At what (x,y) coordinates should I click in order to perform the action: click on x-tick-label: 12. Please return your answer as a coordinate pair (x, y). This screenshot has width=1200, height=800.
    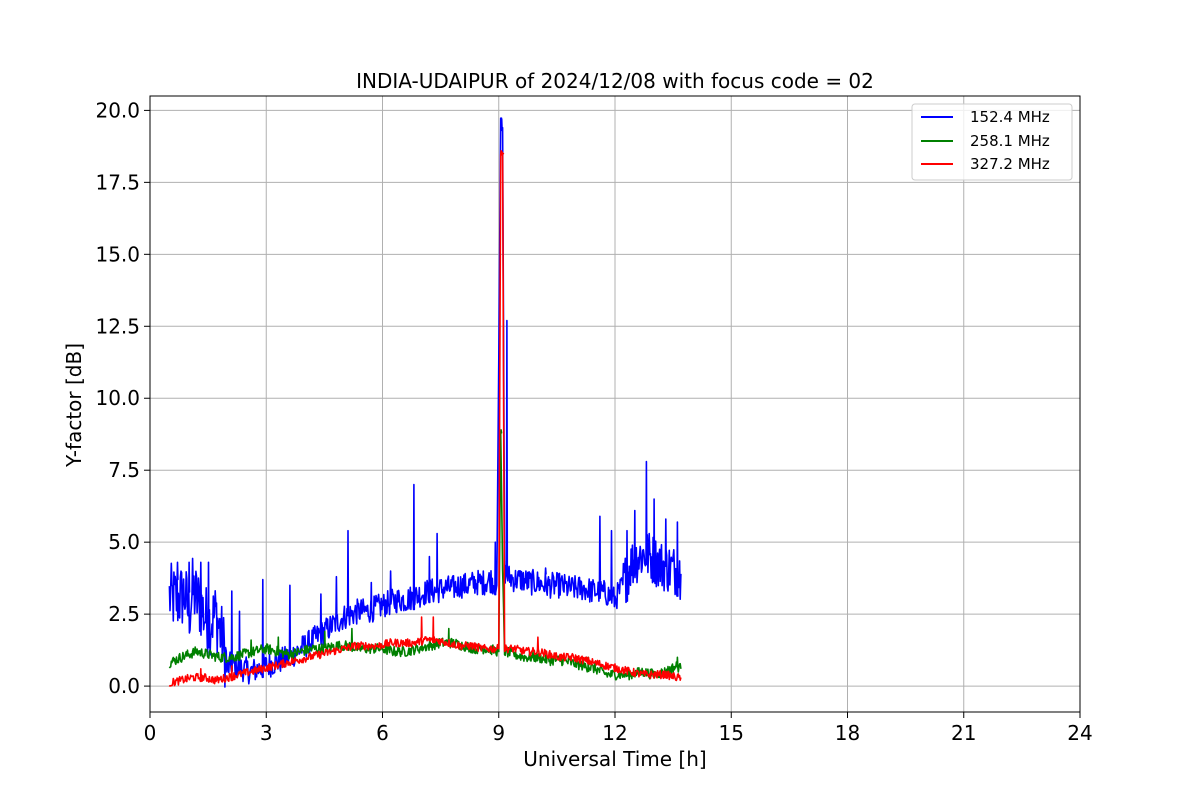
    Looking at the image, I should click on (614, 733).